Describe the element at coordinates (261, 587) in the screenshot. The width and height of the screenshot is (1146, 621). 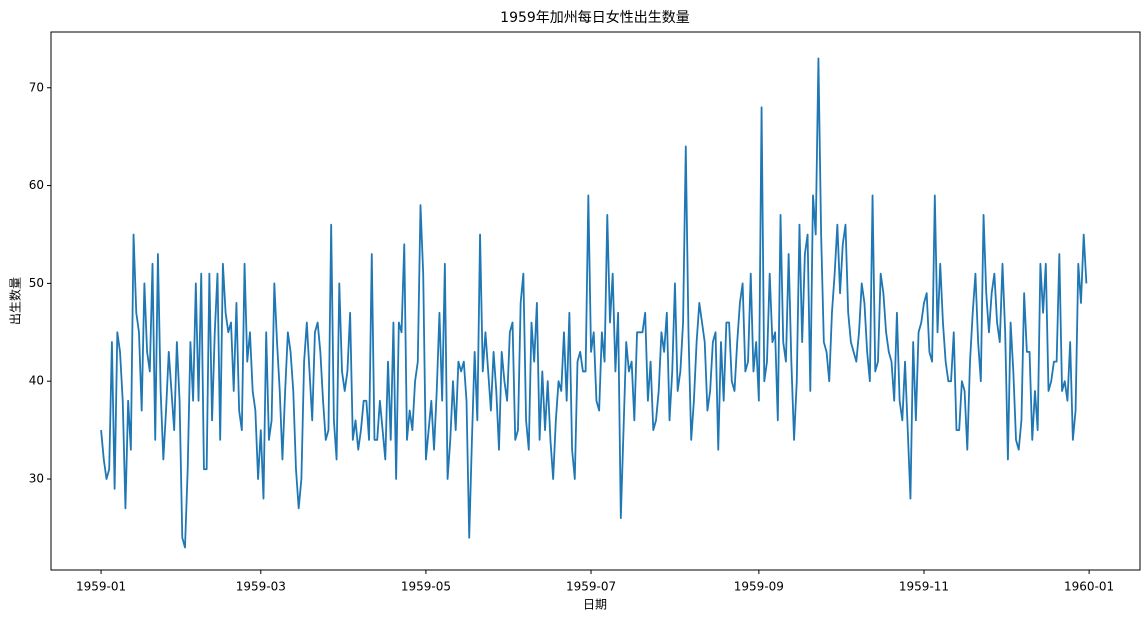
I see `x-tick-label: 1959-03` at that location.